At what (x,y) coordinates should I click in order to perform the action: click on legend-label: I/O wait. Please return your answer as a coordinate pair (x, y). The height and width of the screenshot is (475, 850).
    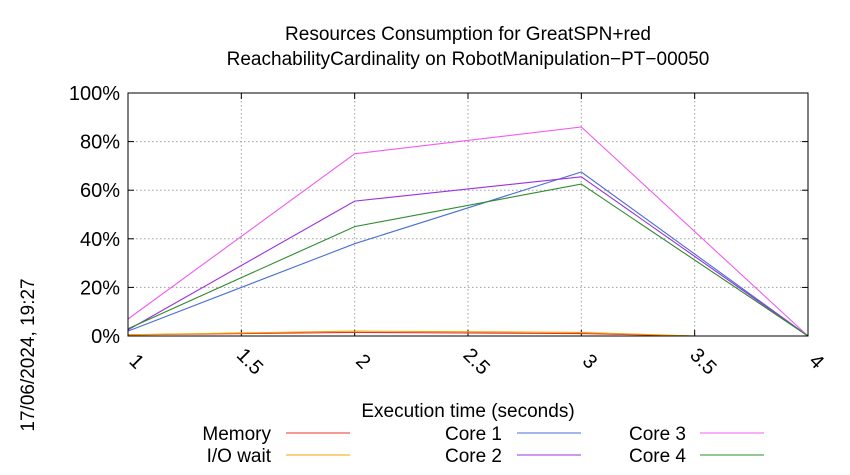
    Looking at the image, I should click on (239, 456).